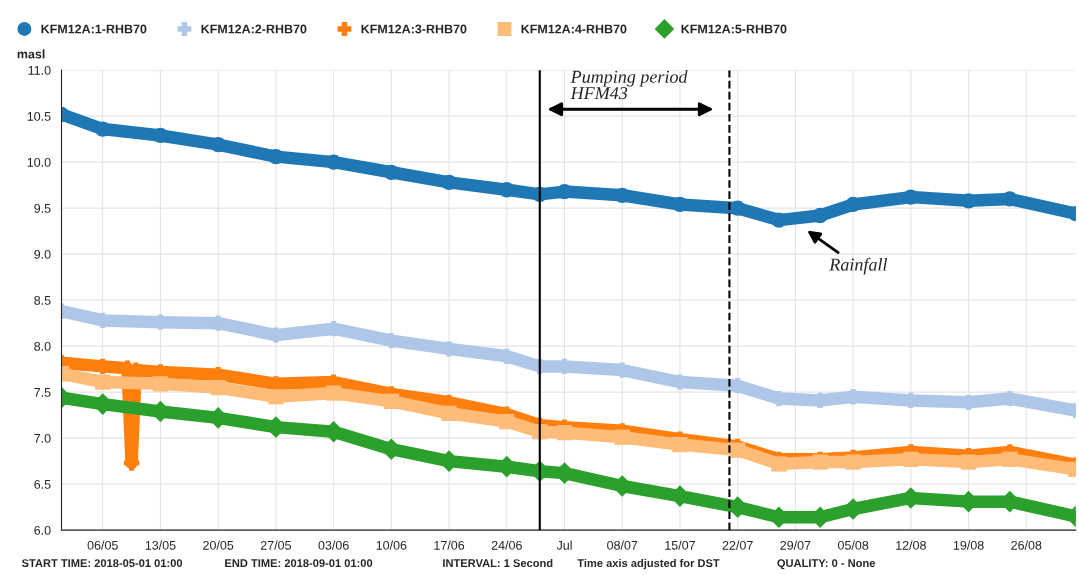  I want to click on legend-label: KFM12A:5-RHB70, so click(734, 29).